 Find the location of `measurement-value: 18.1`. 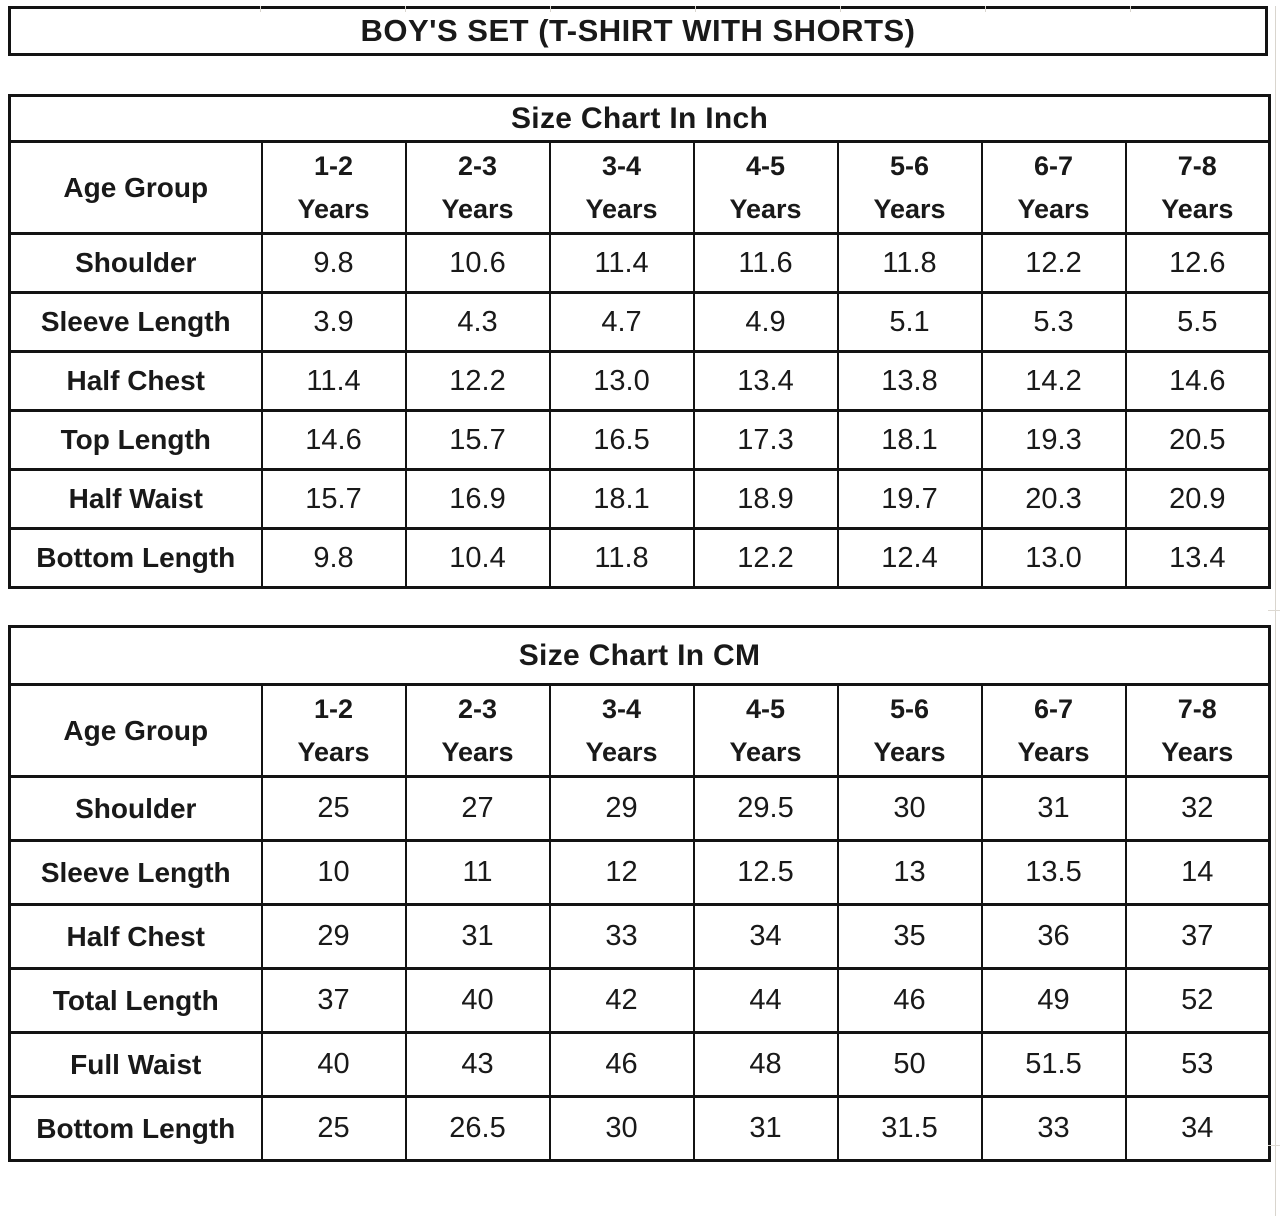

measurement-value: 18.1 is located at coordinates (909, 440).